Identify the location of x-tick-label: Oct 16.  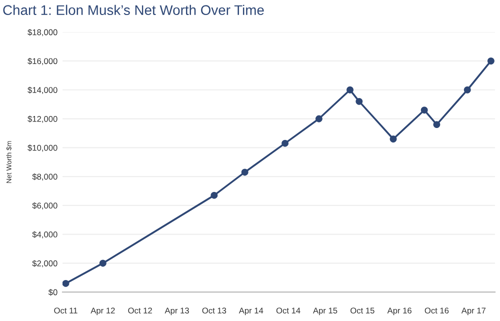
(436, 311).